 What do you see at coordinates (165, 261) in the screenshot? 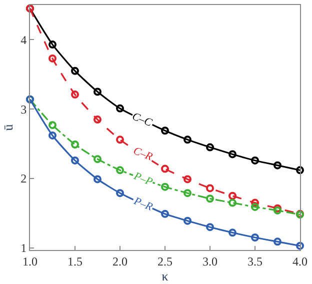
I see `x-tick-label: 2.5` at bounding box center [165, 261].